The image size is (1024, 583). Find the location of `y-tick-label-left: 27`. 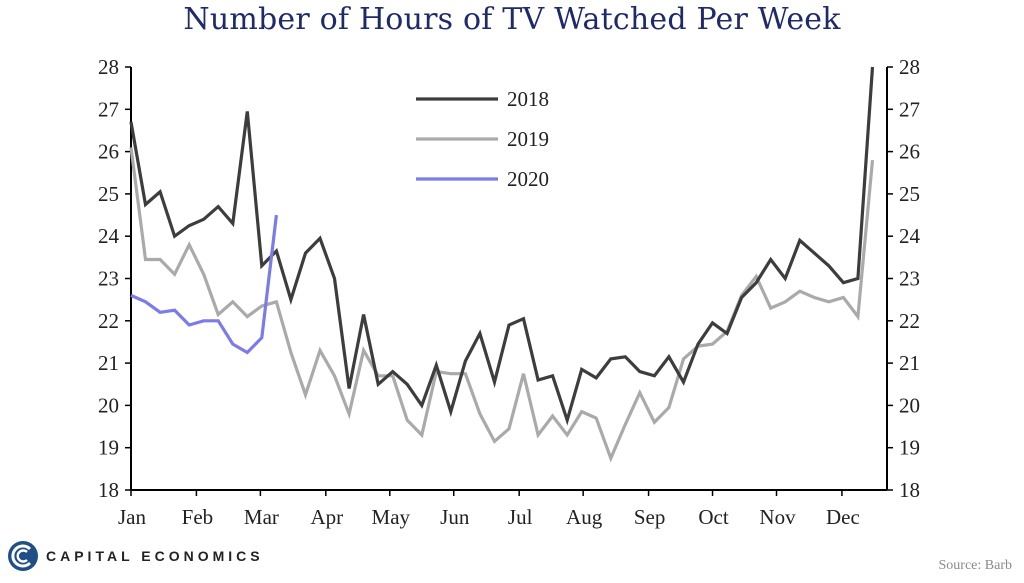

y-tick-label-left: 27 is located at coordinates (108, 109).